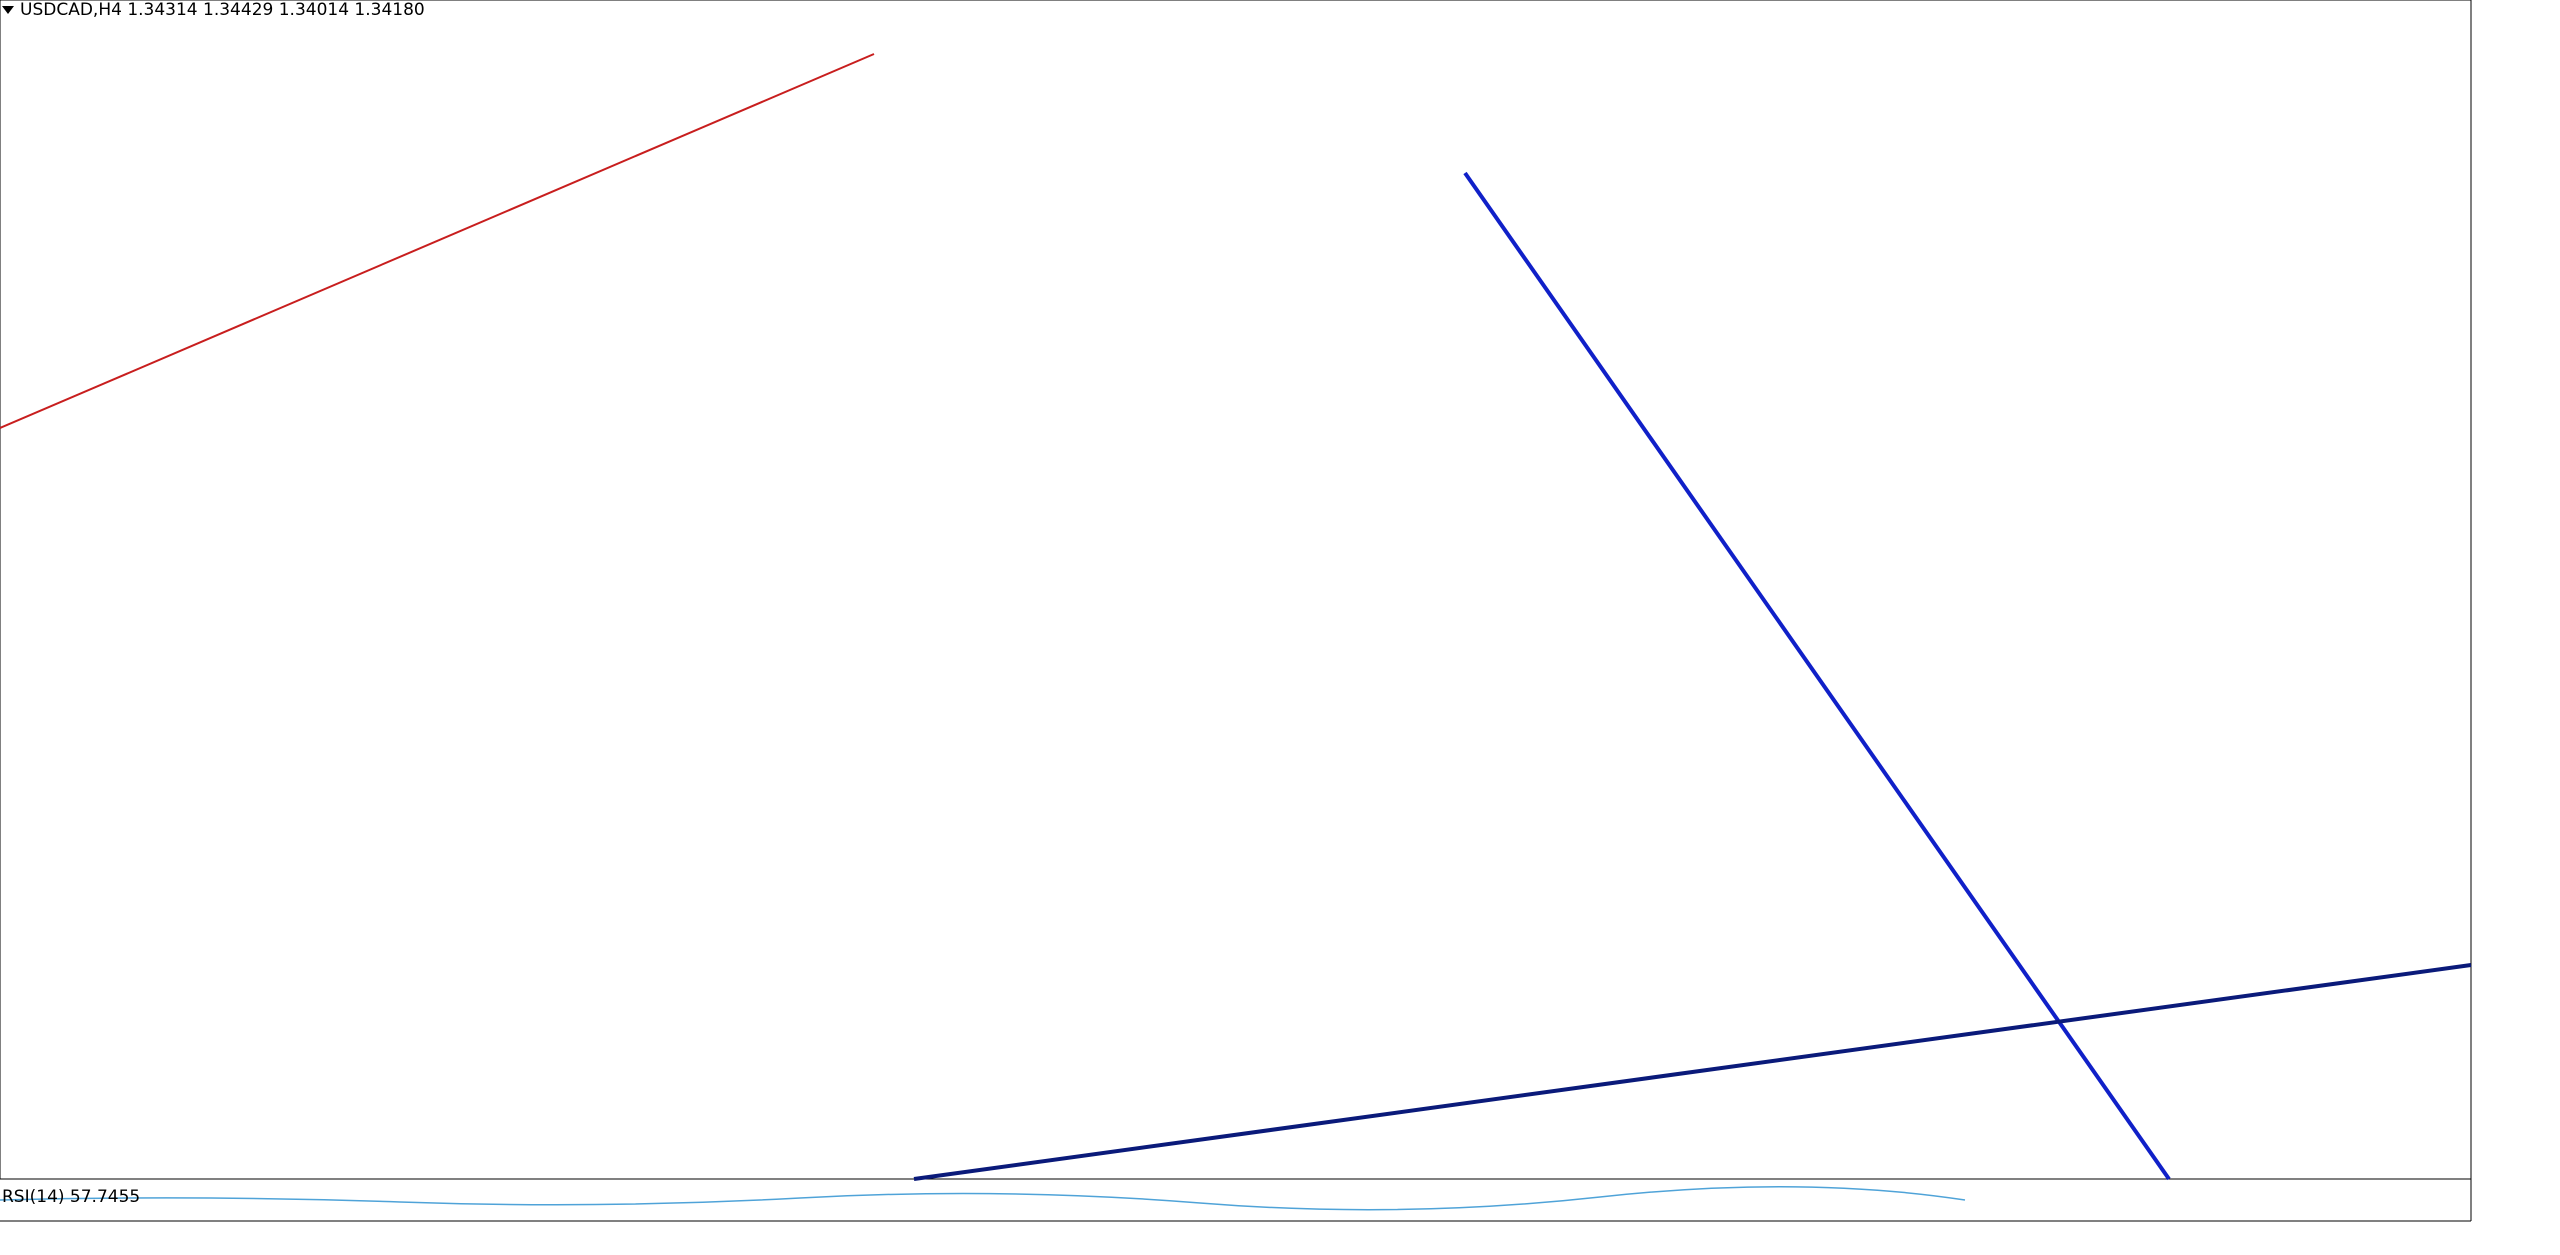 The image size is (2560, 1255). Describe the element at coordinates (8, 10) in the screenshot. I see `menu-arrow` at that location.